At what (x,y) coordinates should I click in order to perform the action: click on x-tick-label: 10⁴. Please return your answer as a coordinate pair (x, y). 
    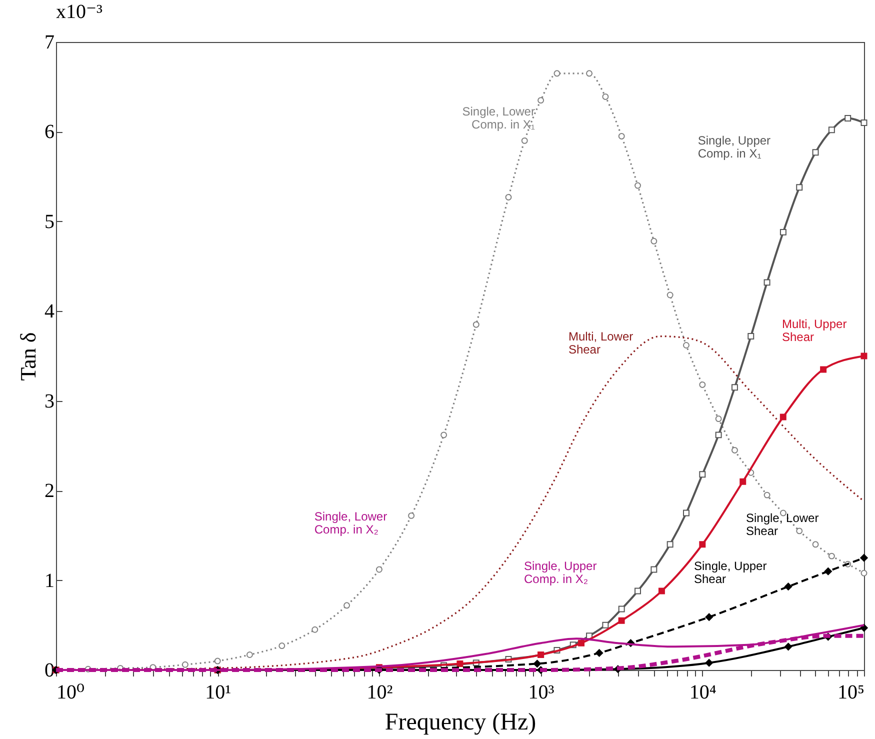
    Looking at the image, I should click on (702, 693).